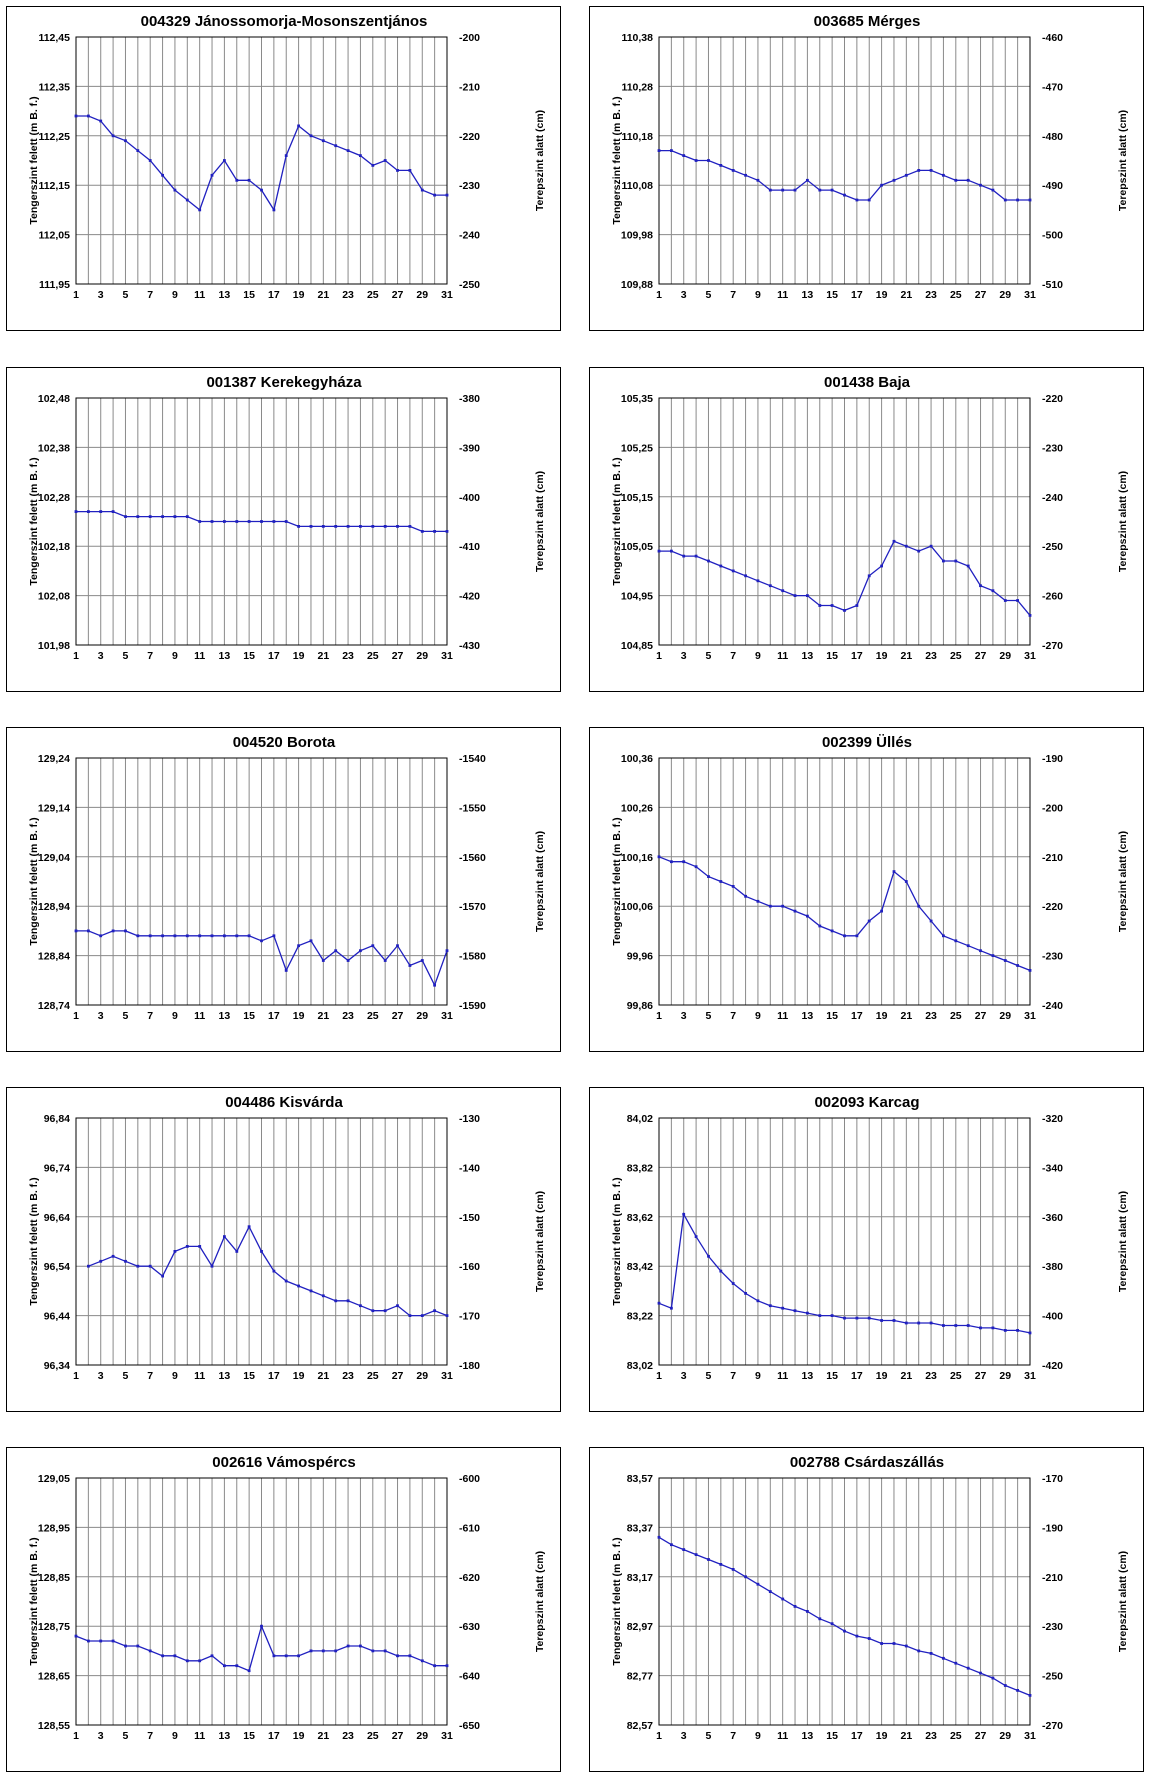 The height and width of the screenshot is (1792, 1150). I want to click on y2-tick-label: -320, so click(1052, 1119).